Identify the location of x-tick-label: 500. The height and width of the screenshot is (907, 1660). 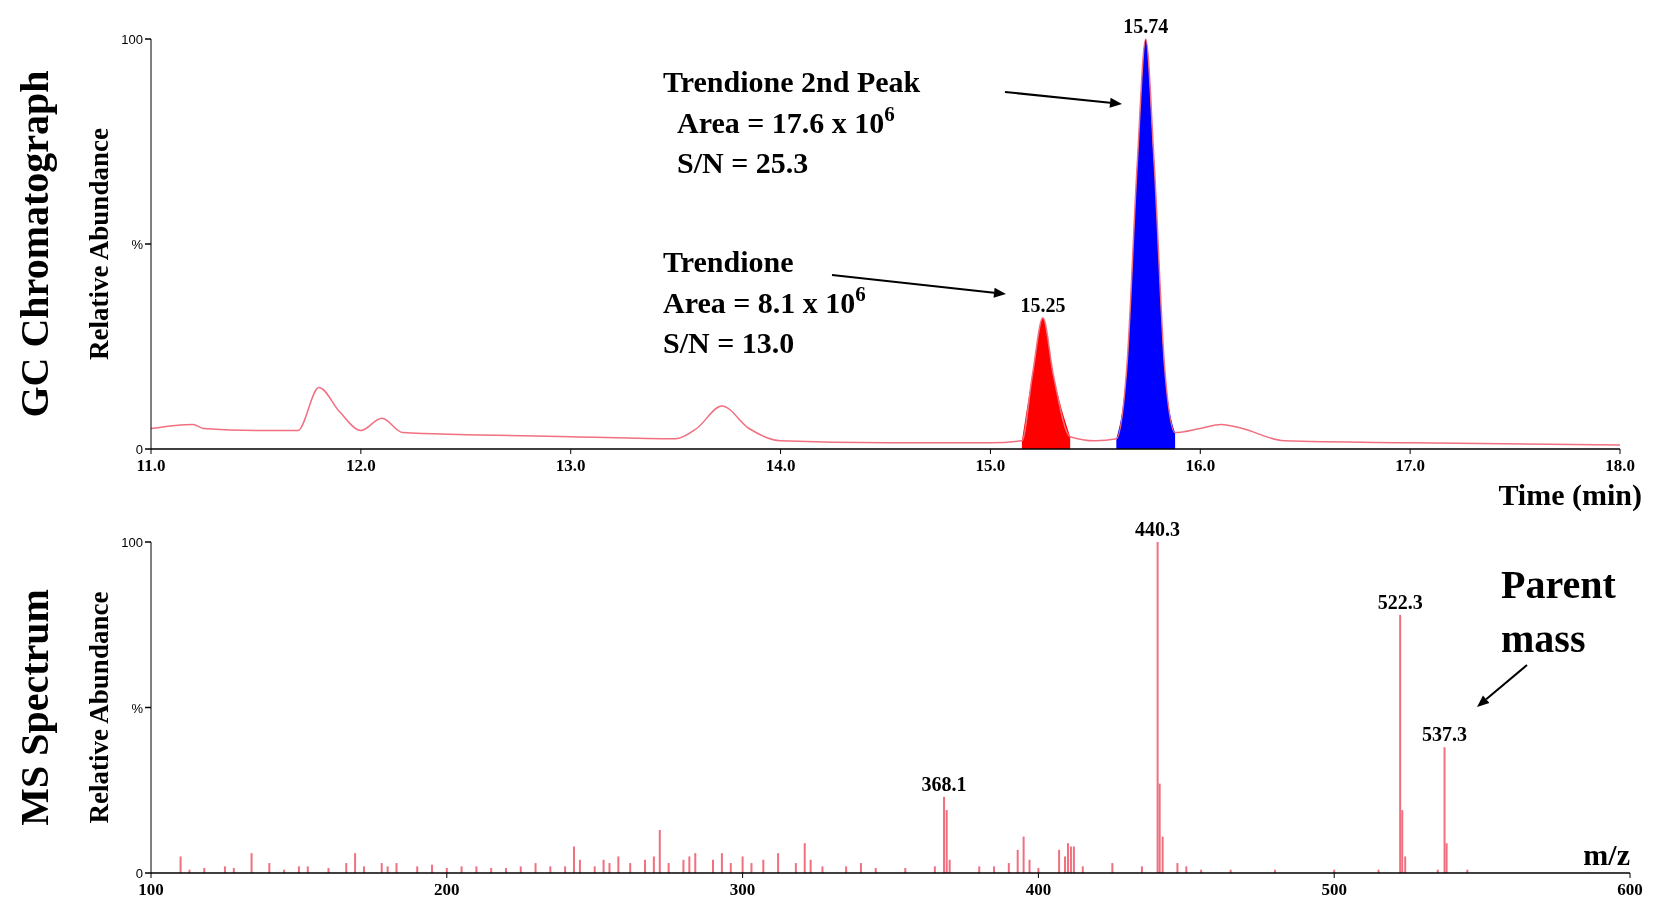
(1334, 889).